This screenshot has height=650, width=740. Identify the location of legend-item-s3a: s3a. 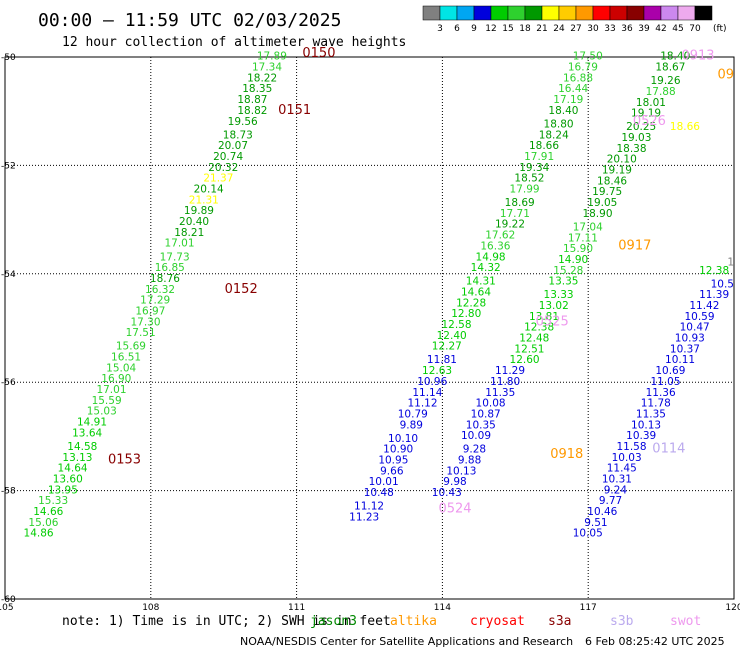
(559, 621).